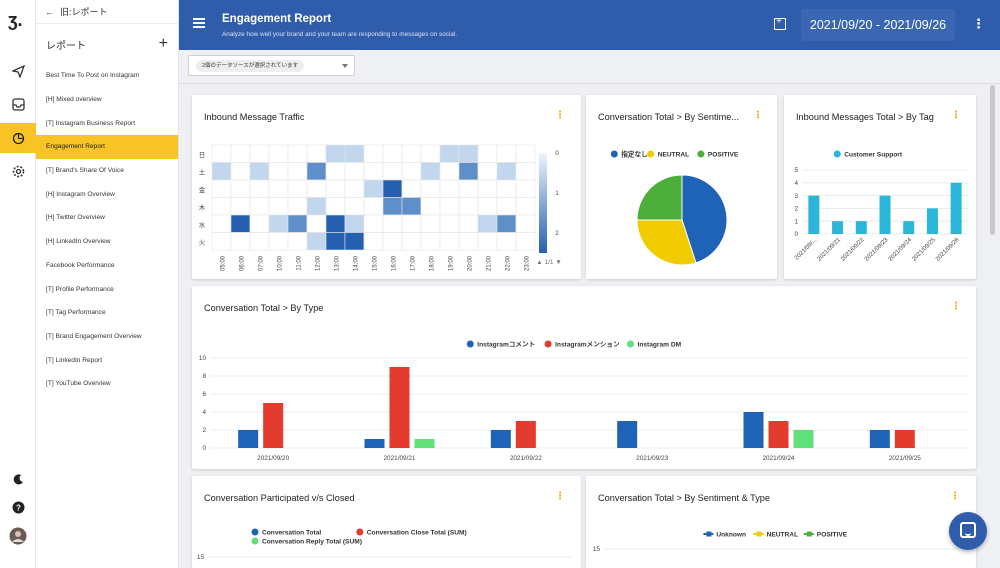 The height and width of the screenshot is (568, 1000). What do you see at coordinates (414, 263) in the screenshot?
I see `heatmap-col-label: 17:00` at bounding box center [414, 263].